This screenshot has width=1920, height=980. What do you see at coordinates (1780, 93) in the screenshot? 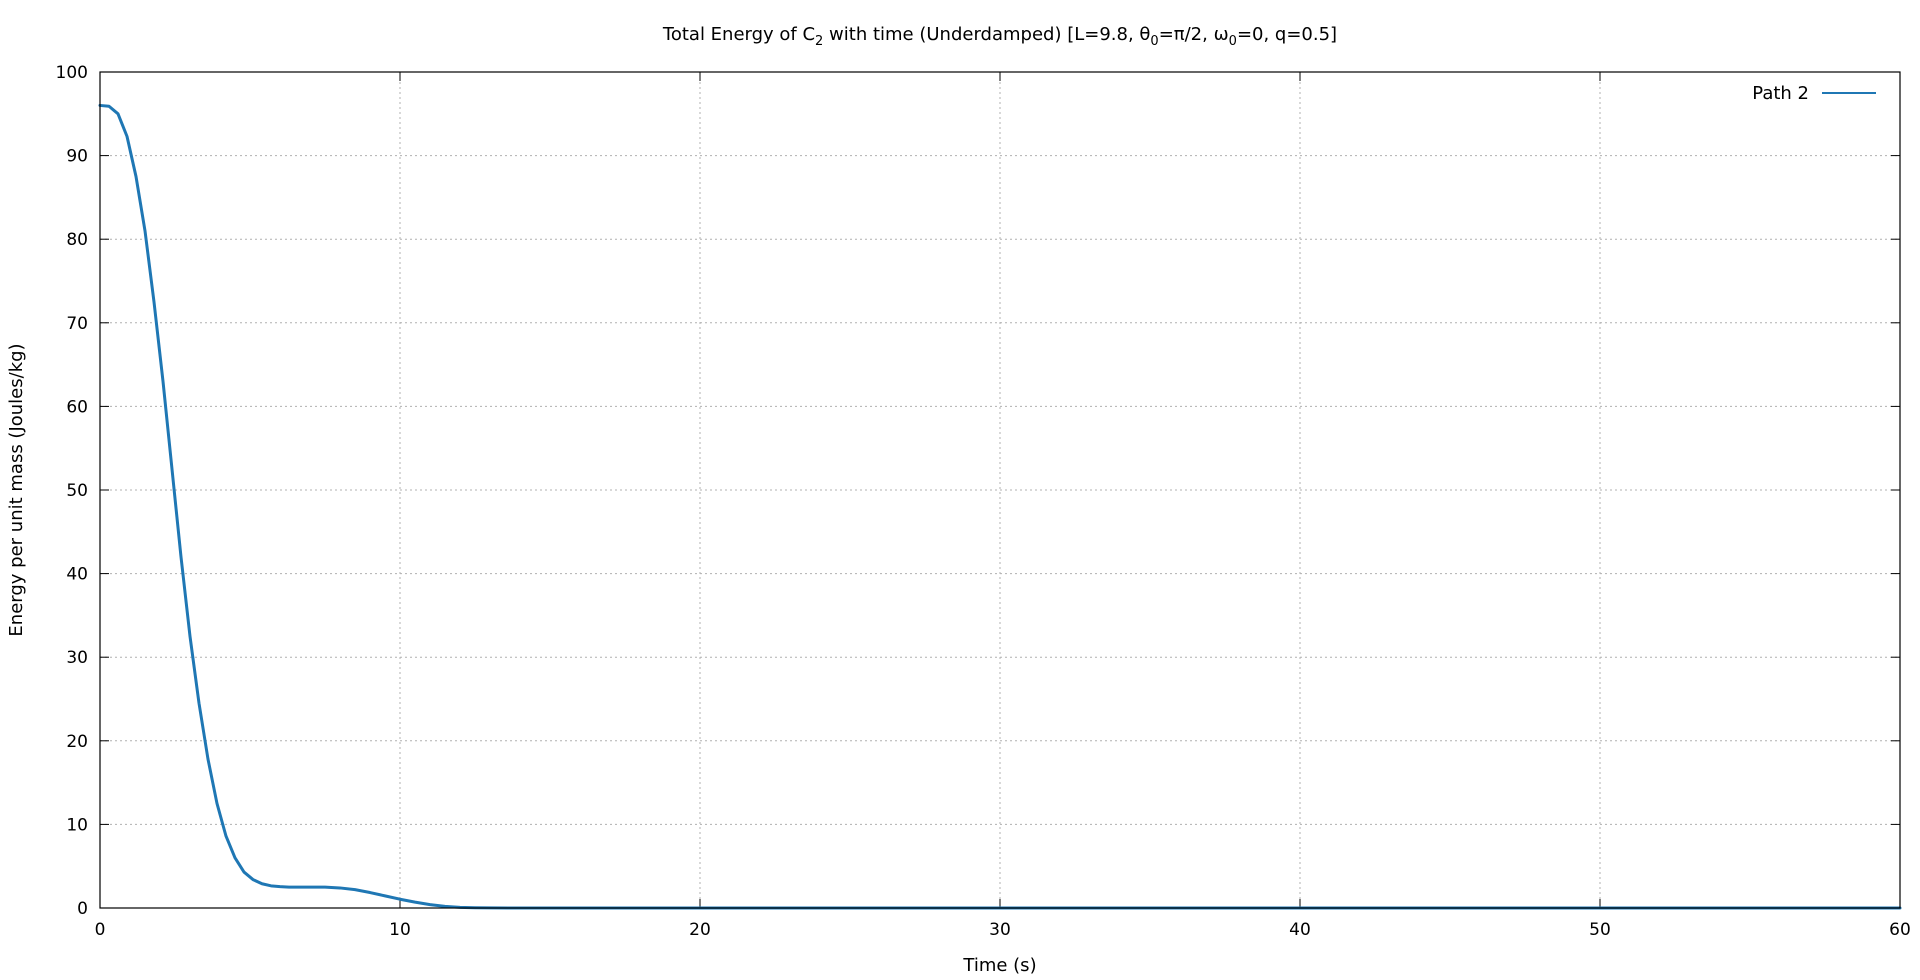
I see `legend-label-path-2: Path 2` at bounding box center [1780, 93].